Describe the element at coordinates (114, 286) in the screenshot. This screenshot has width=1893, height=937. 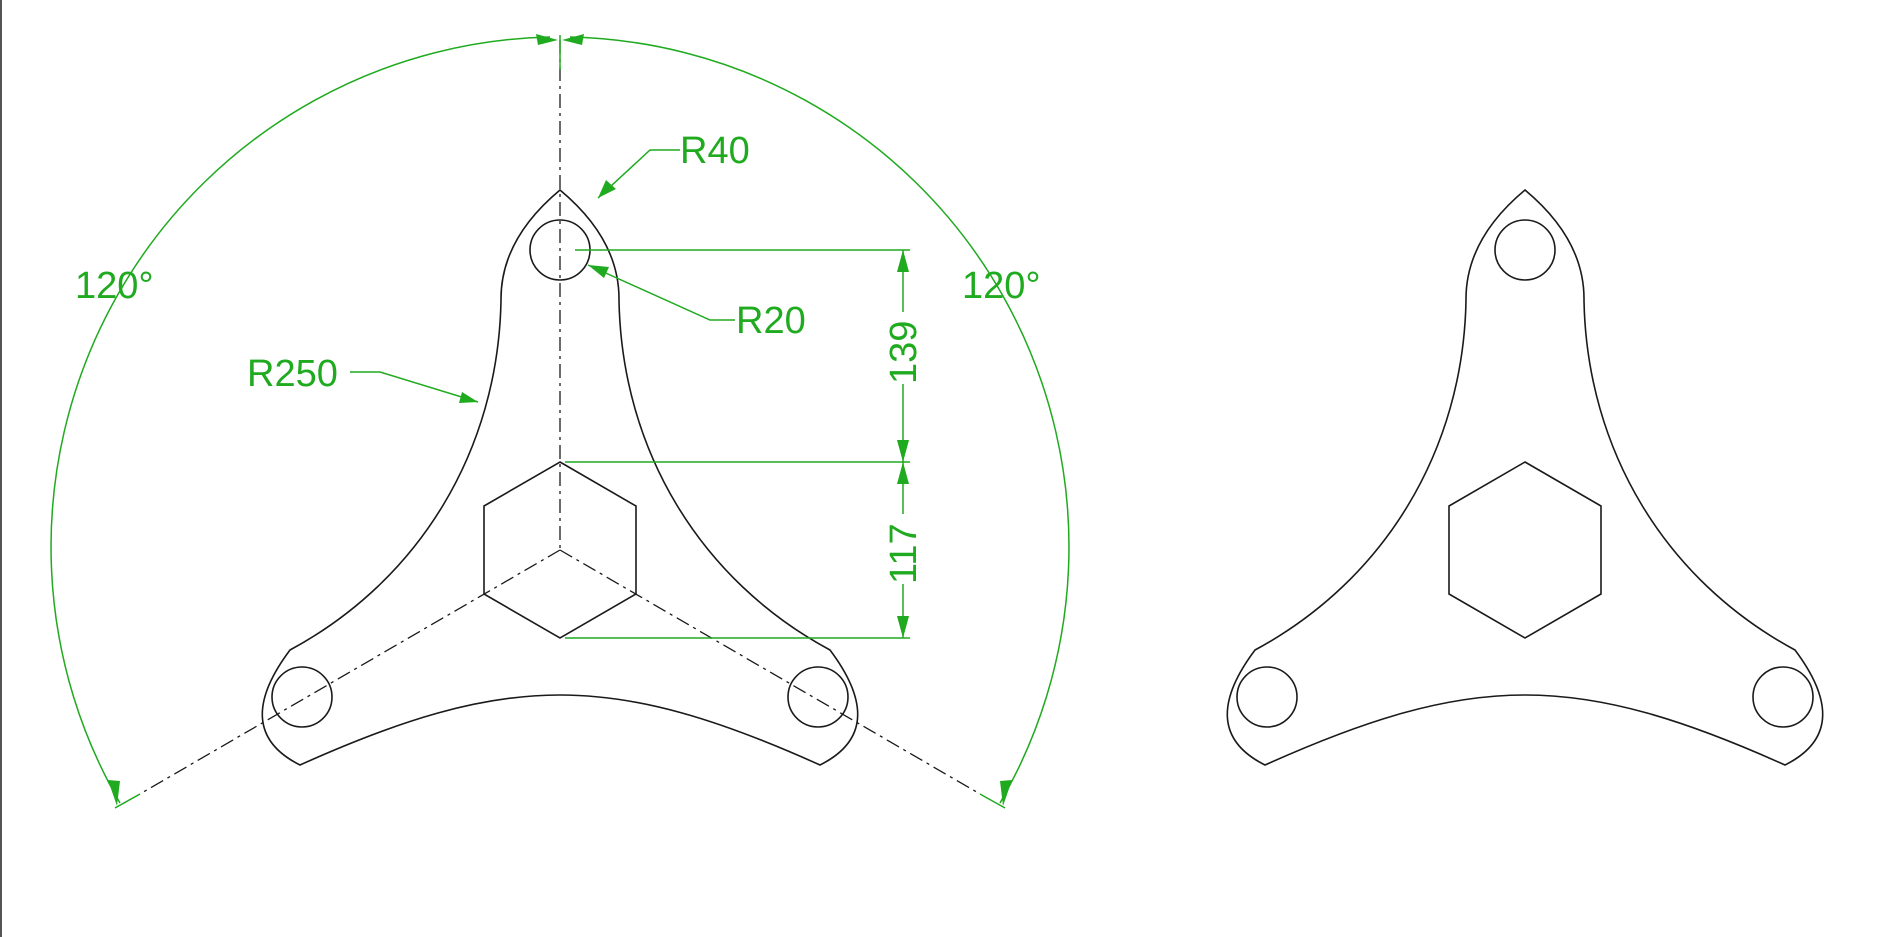
I see `angle-label-left: 120°` at that location.